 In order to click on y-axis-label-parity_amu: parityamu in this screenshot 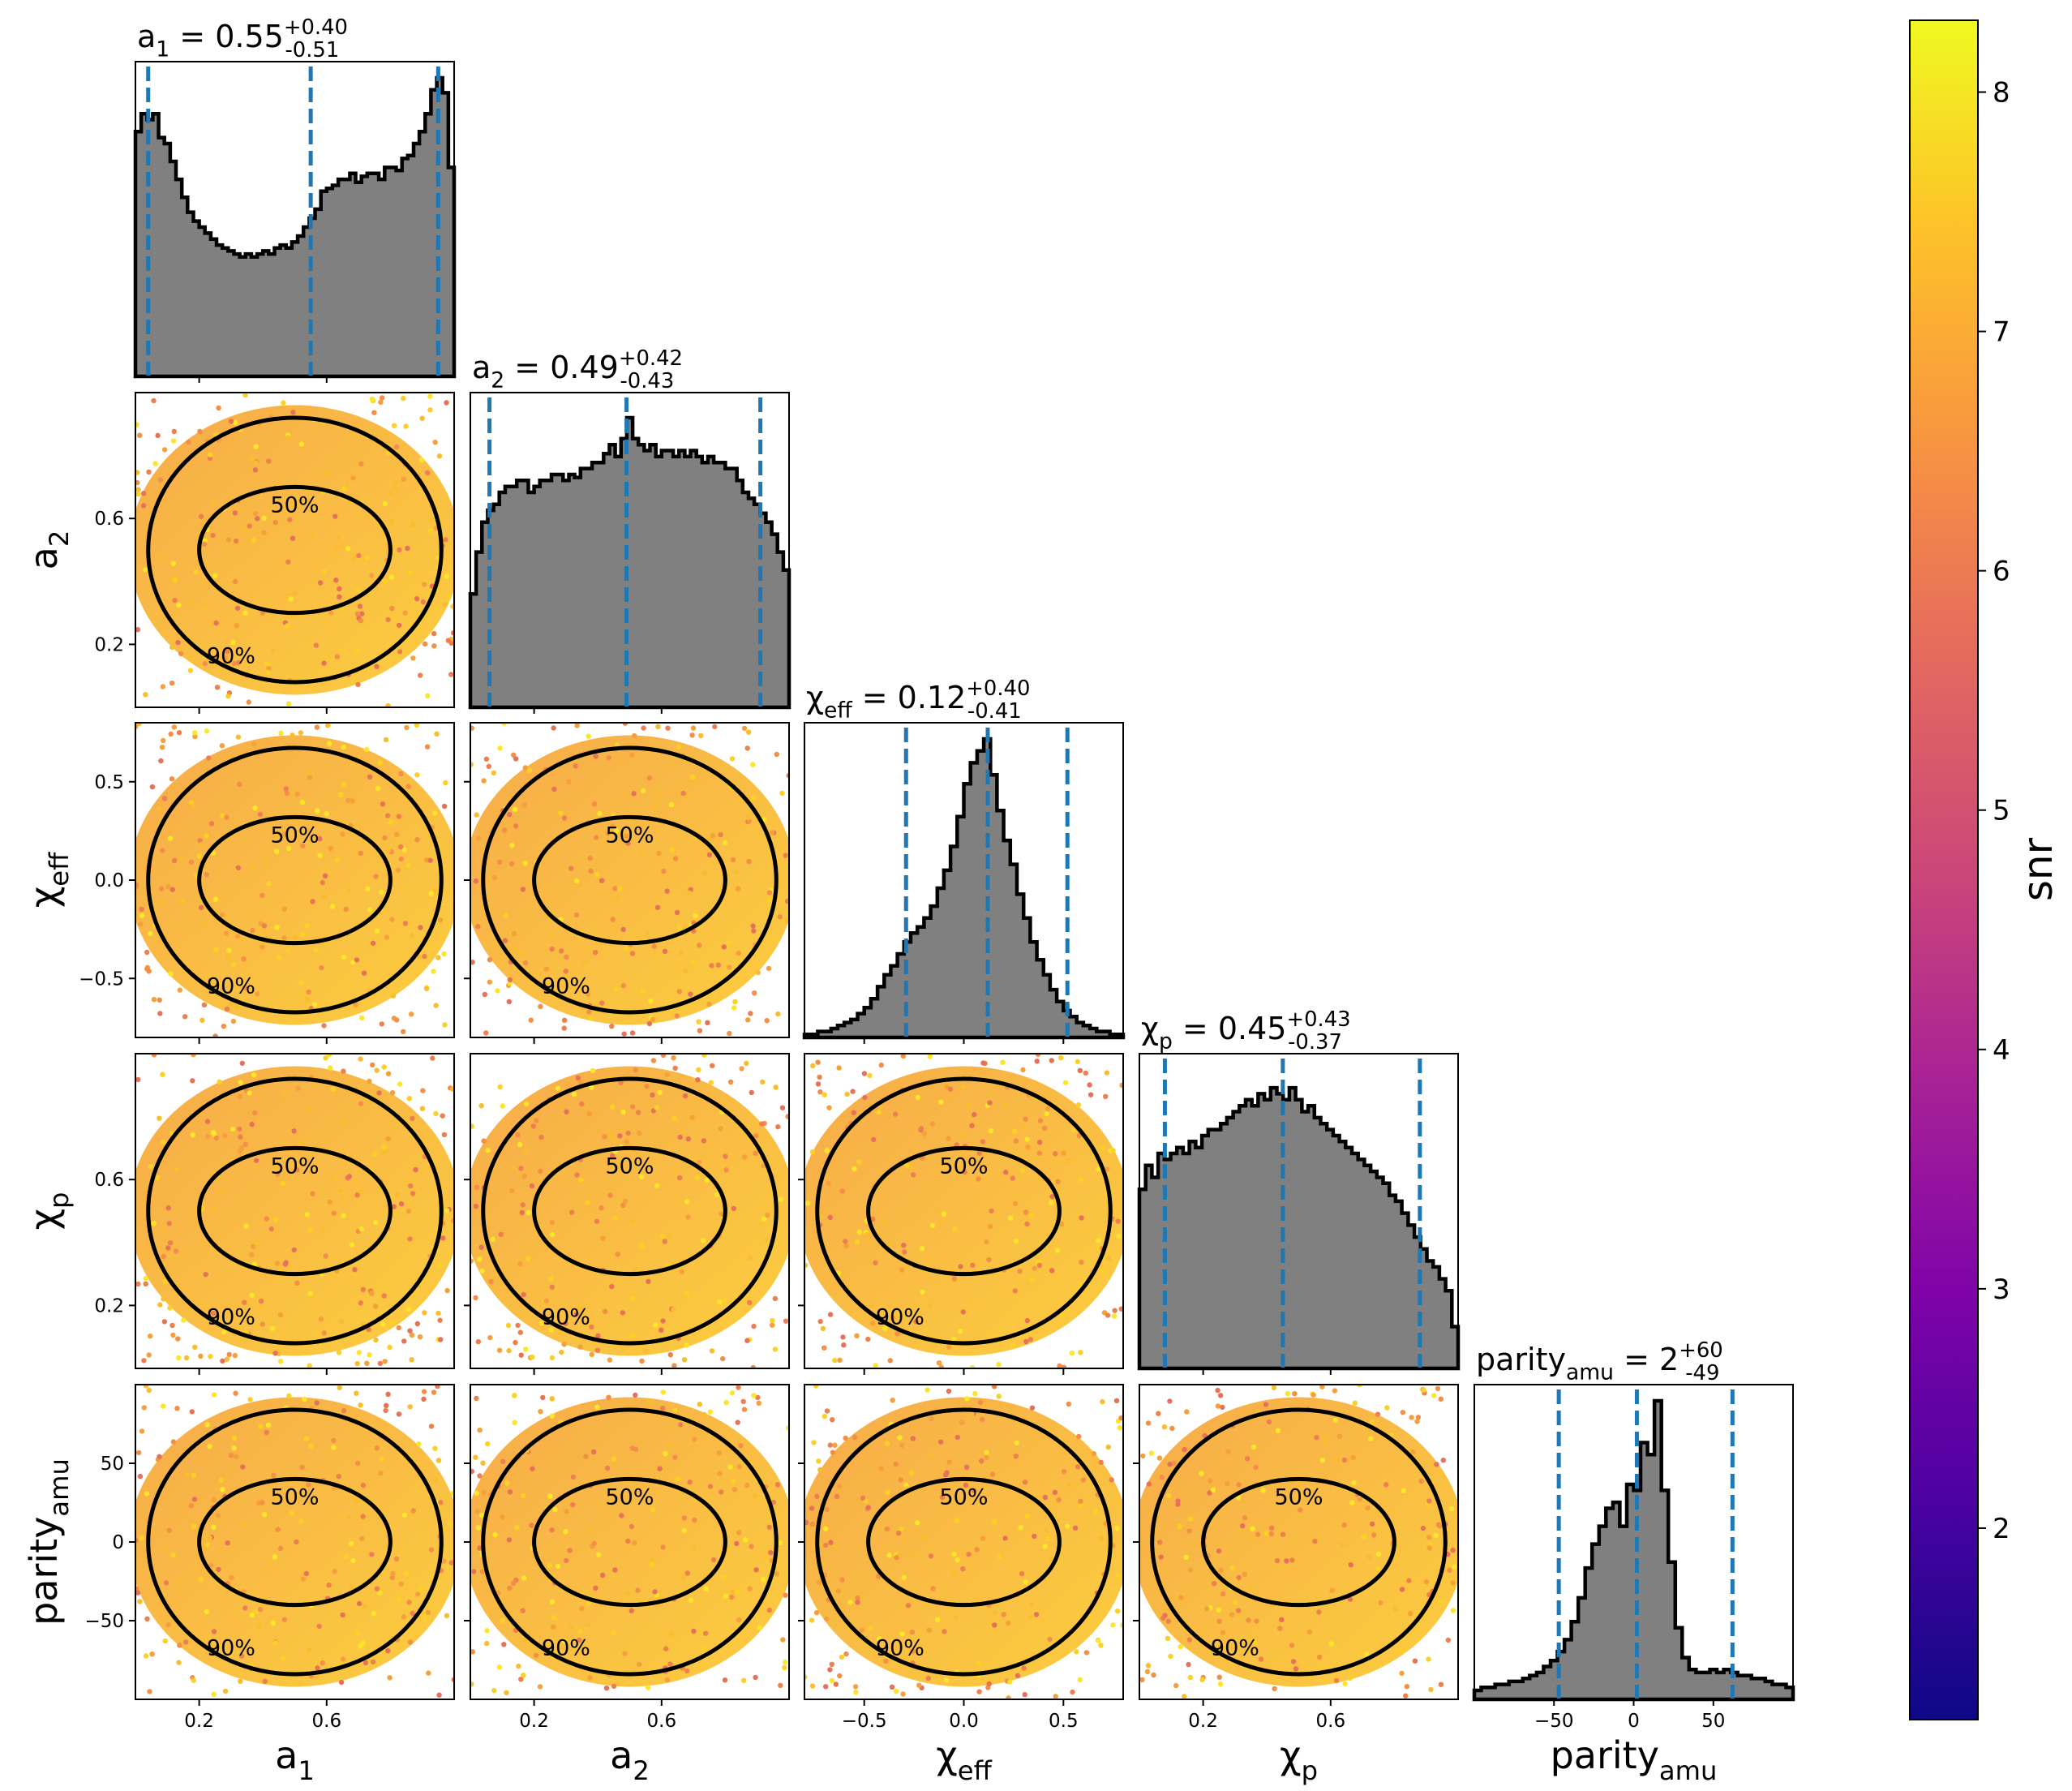, I will do `click(48, 1542)`.